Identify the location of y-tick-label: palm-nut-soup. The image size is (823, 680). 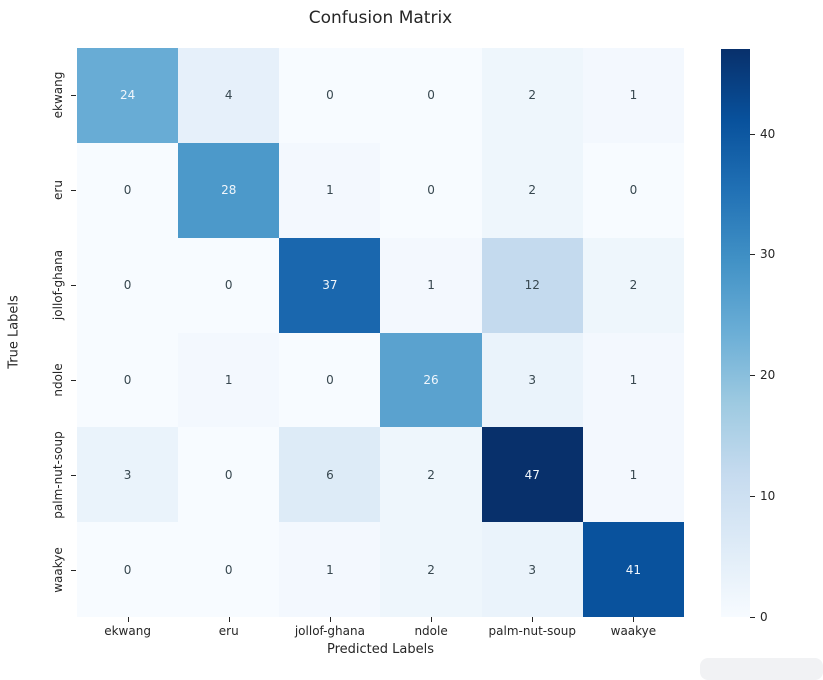
(58, 475).